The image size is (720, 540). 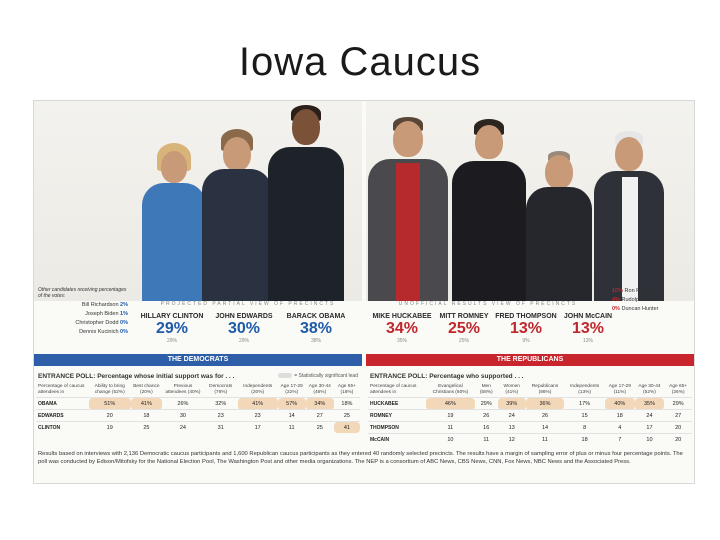 What do you see at coordinates (486, 427) in the screenshot?
I see `table-cell: 16` at bounding box center [486, 427].